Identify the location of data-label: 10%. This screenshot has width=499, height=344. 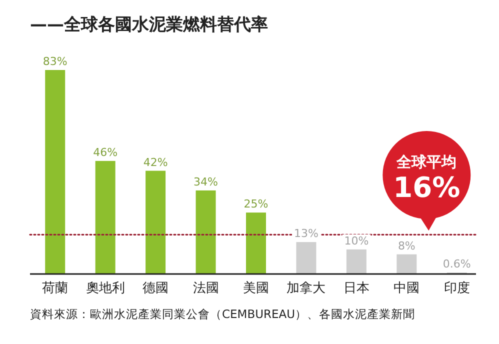
(356, 241).